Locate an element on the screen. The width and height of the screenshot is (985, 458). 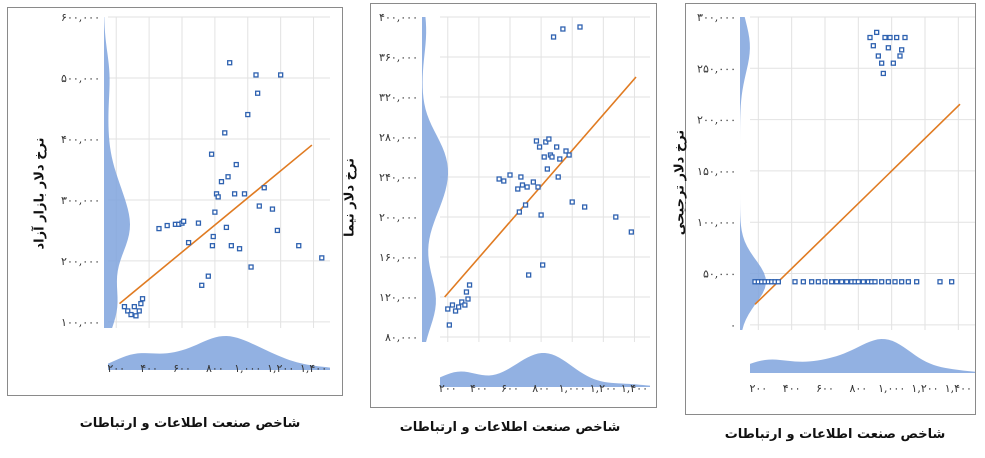
x-tick-label: ۱,۰۰۰ is located at coordinates (572, 388).